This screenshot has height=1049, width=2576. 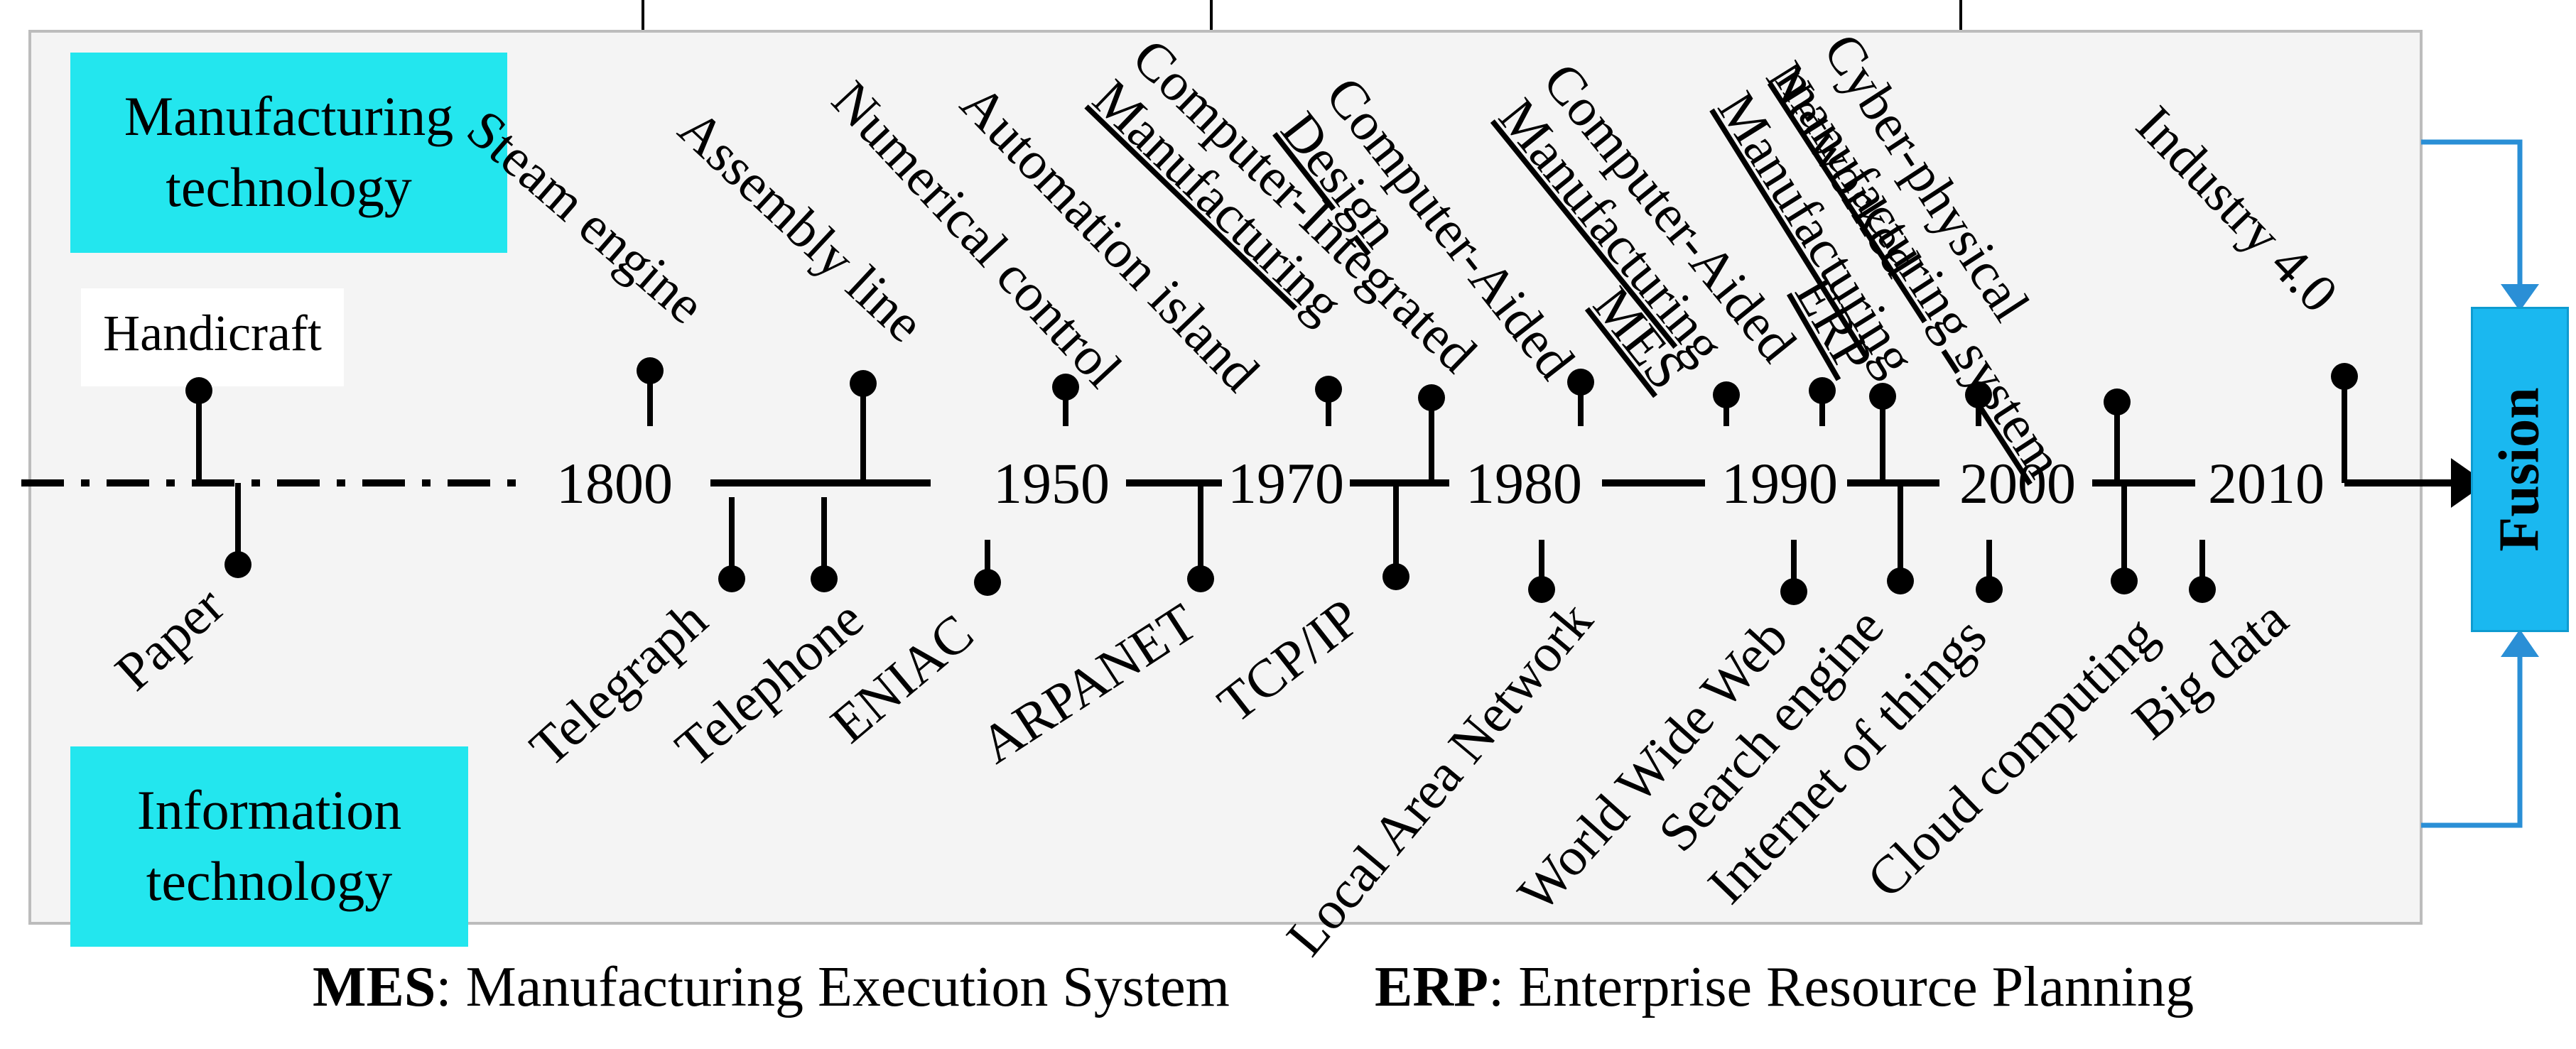 I want to click on legend-erp-definition: : Enterprise Resource Planning, so click(x=1841, y=987).